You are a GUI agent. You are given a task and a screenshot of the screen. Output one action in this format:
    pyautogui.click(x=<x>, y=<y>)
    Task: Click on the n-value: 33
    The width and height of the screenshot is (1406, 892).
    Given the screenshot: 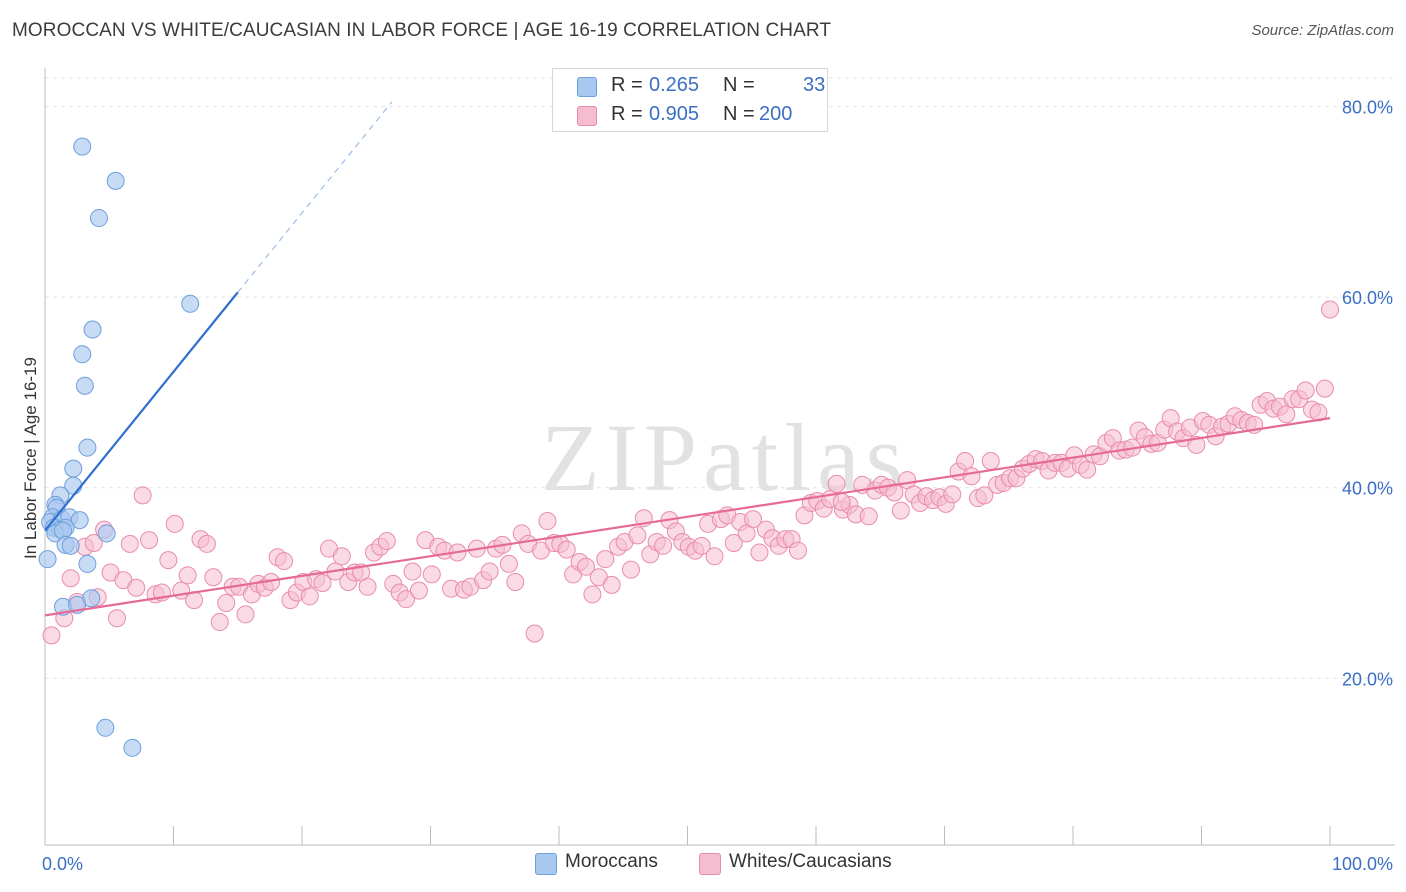 What is the action you would take?
    pyautogui.click(x=814, y=85)
    